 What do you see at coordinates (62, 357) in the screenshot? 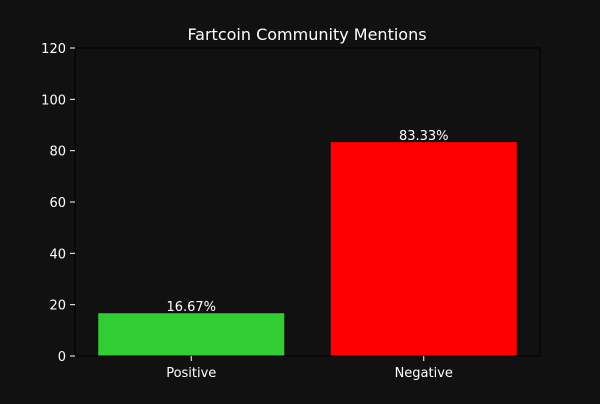
I see `y-tick-label: 0` at bounding box center [62, 357].